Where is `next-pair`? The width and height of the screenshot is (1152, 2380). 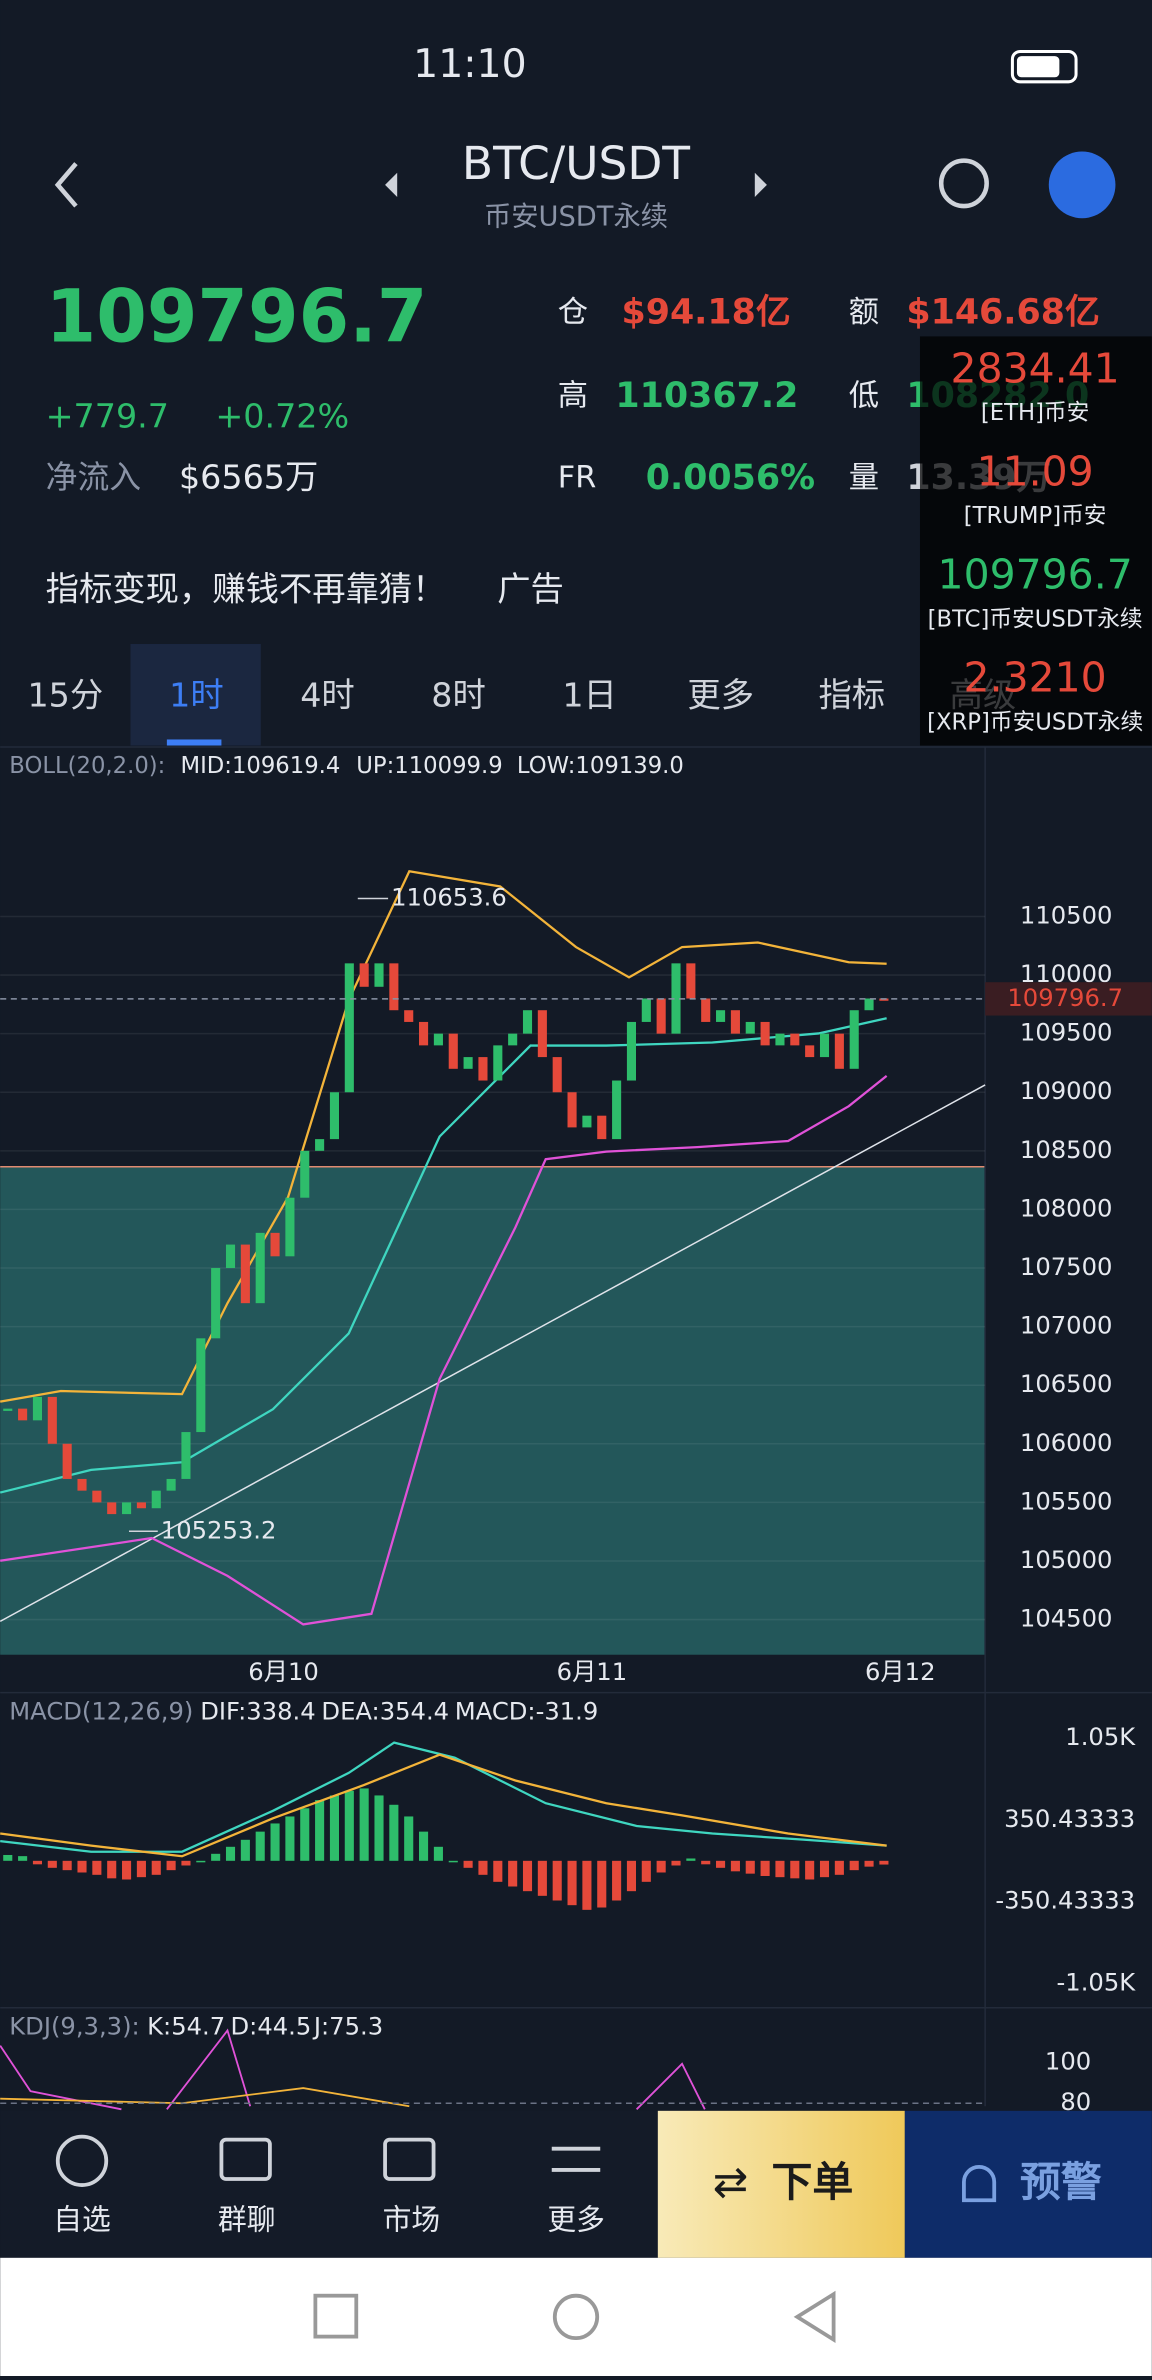 next-pair is located at coordinates (760, 184).